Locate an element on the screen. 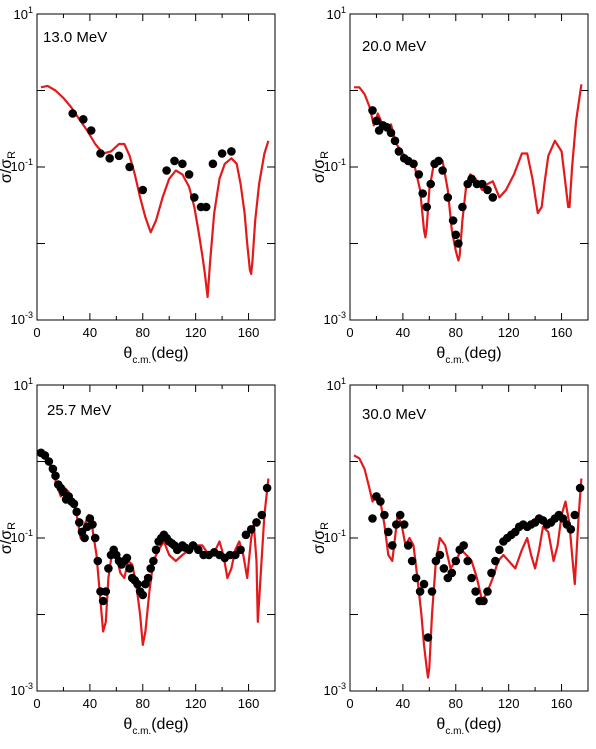  x-tick-label: 0 is located at coordinates (349, 332).